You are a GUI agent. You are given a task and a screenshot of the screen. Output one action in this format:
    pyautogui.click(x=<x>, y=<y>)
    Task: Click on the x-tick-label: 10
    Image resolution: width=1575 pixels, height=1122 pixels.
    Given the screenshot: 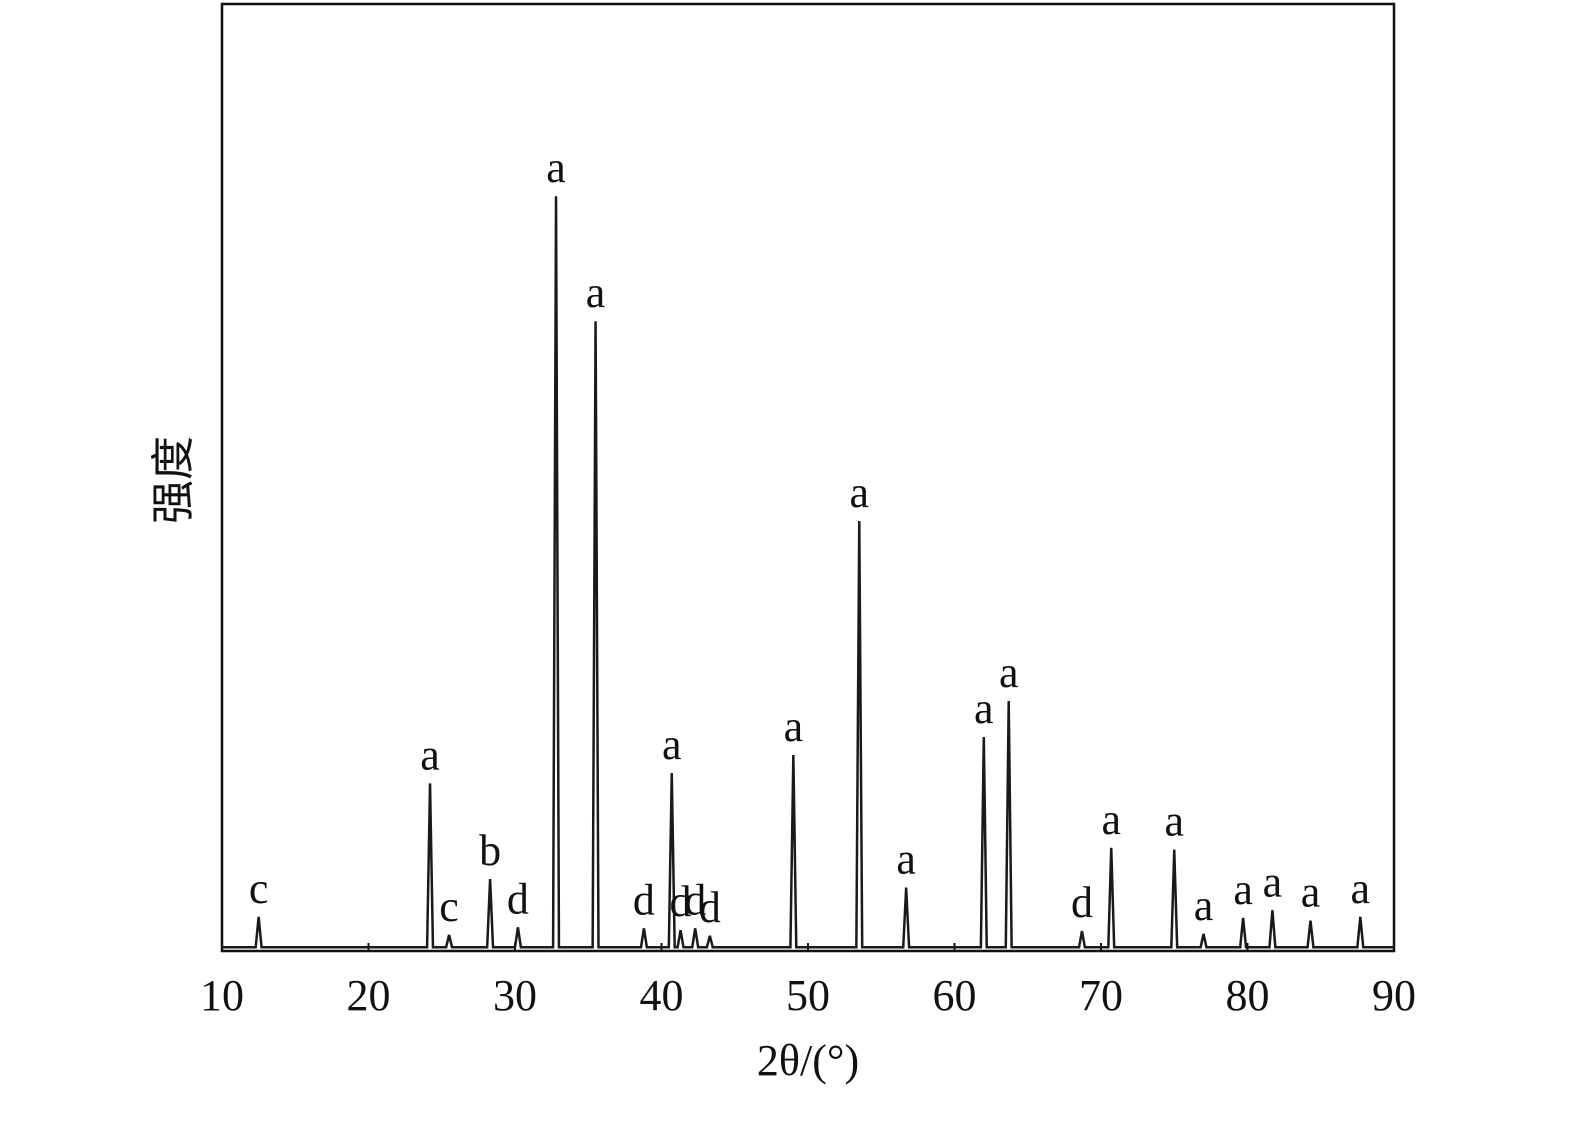 What is the action you would take?
    pyautogui.click(x=222, y=995)
    